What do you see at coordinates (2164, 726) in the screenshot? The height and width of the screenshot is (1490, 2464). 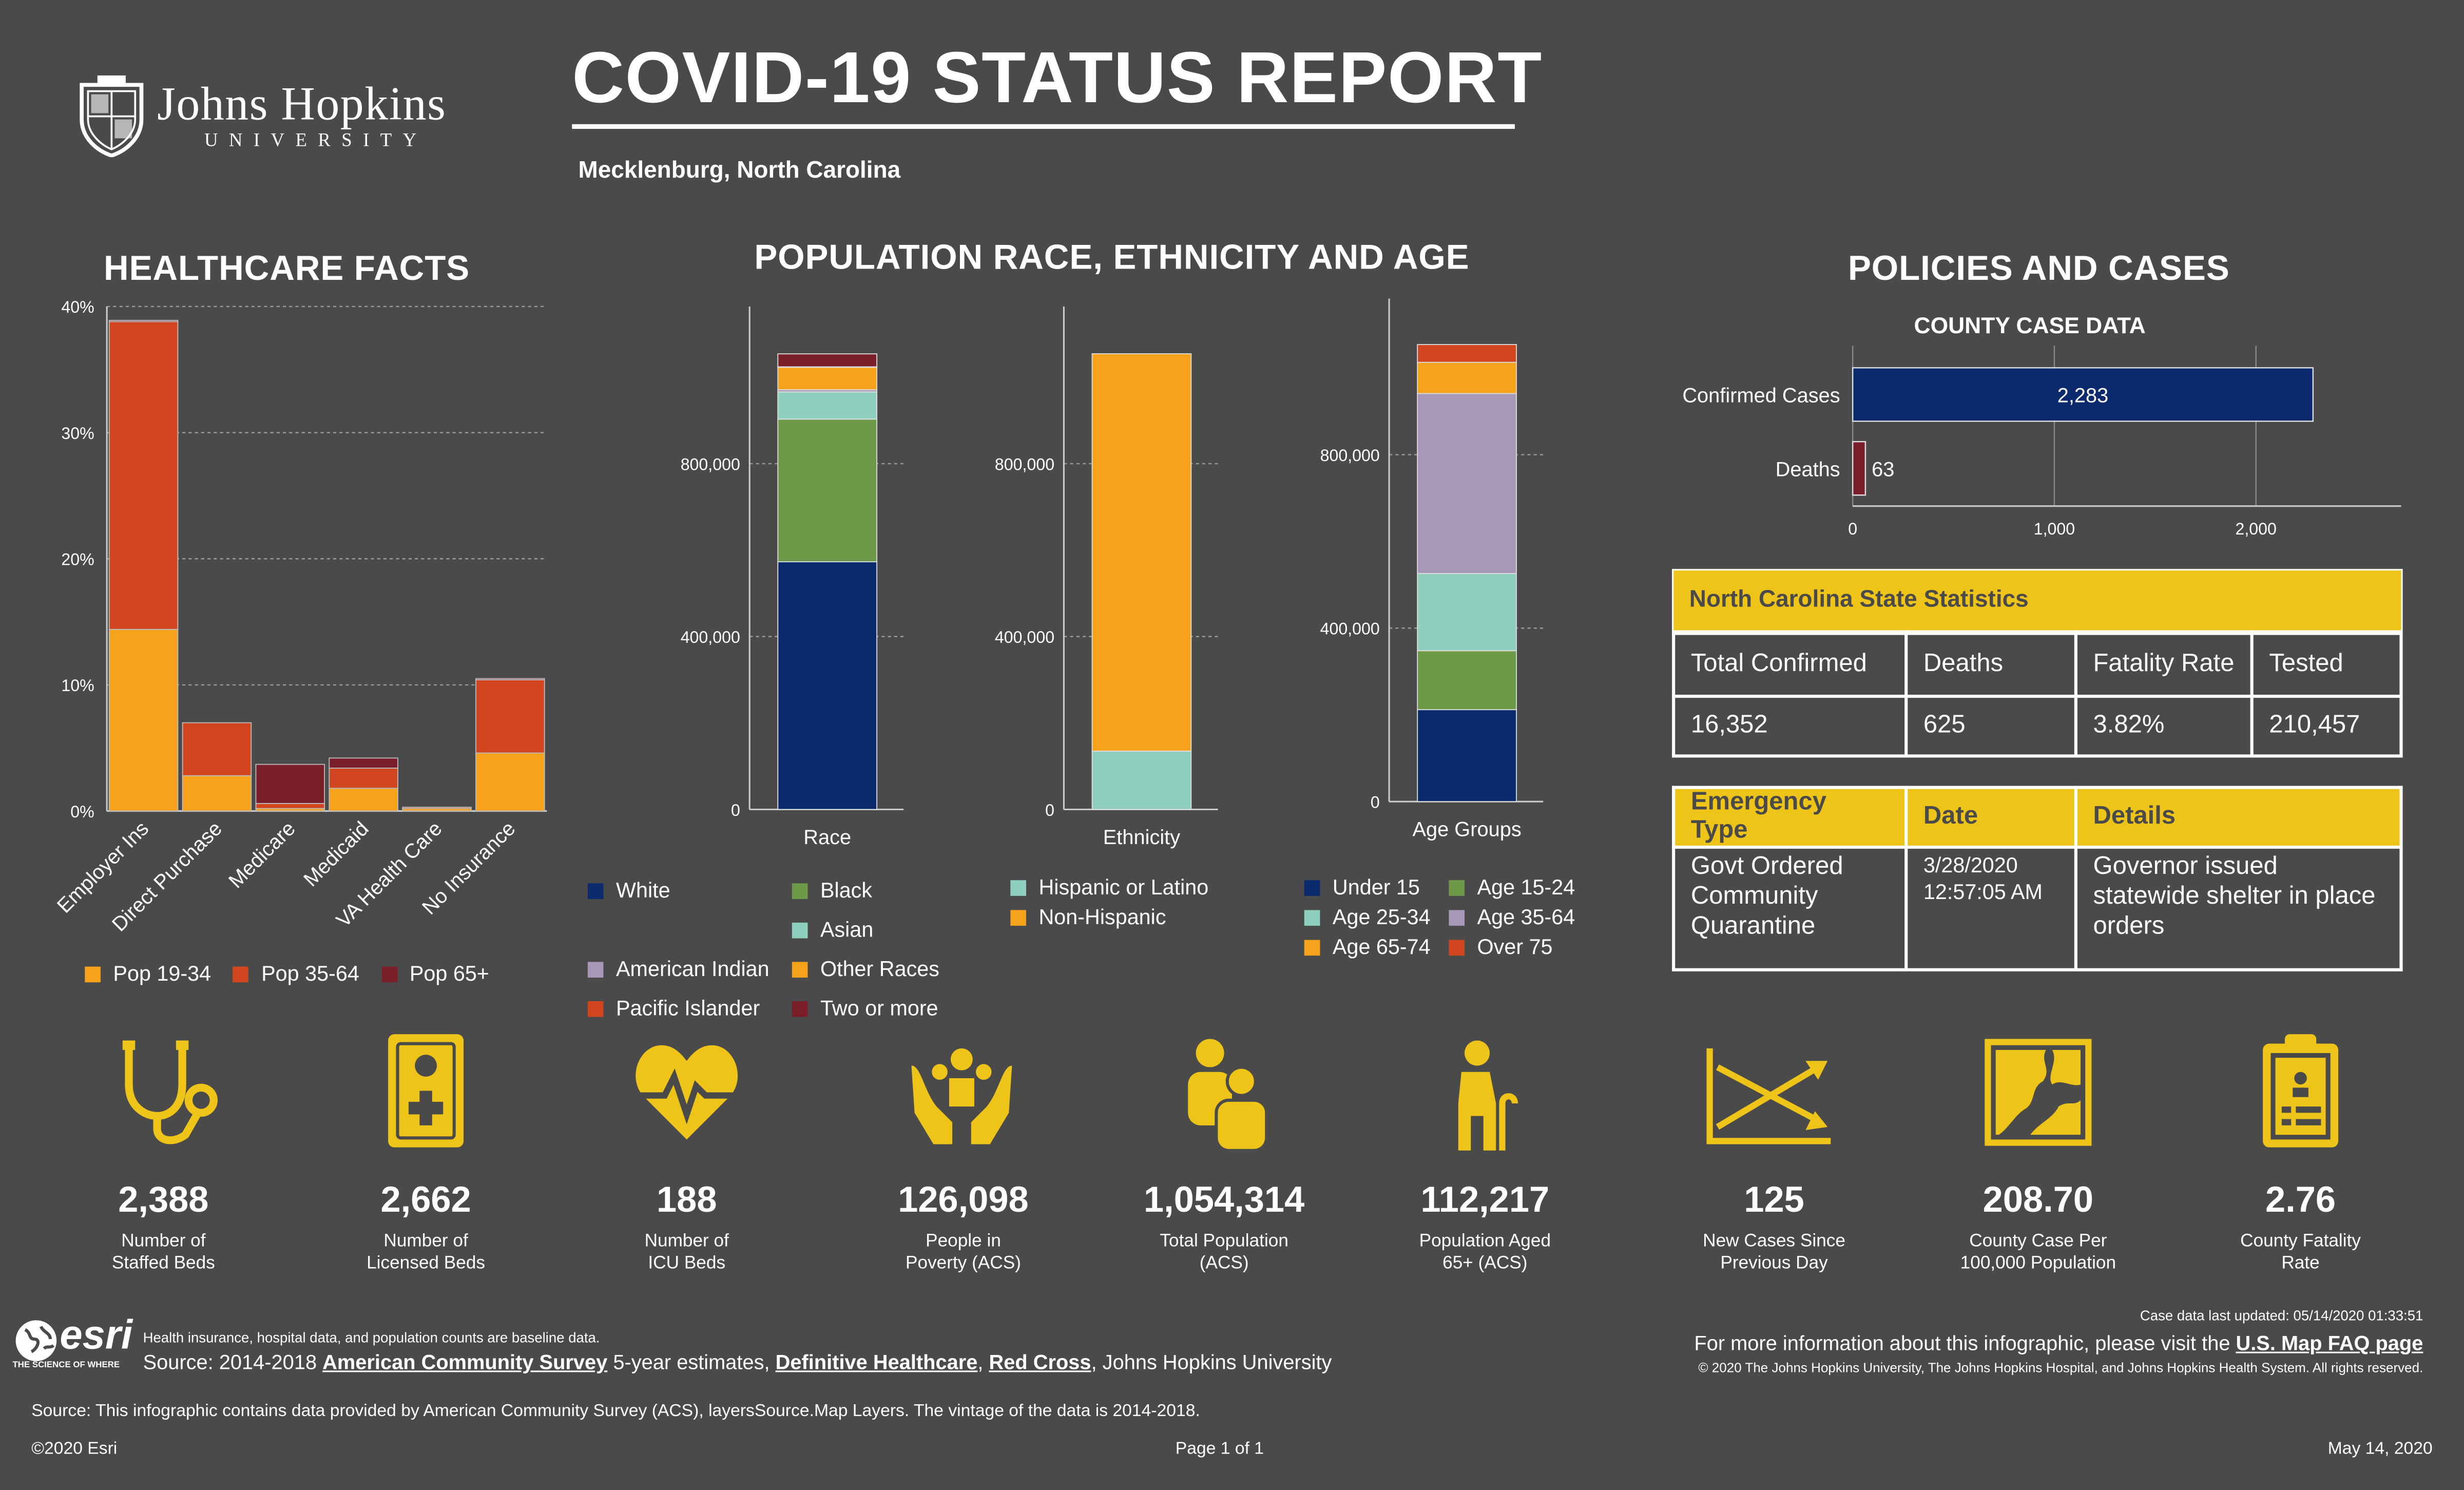 I see `value-fatality-rate: 3.82%` at bounding box center [2164, 726].